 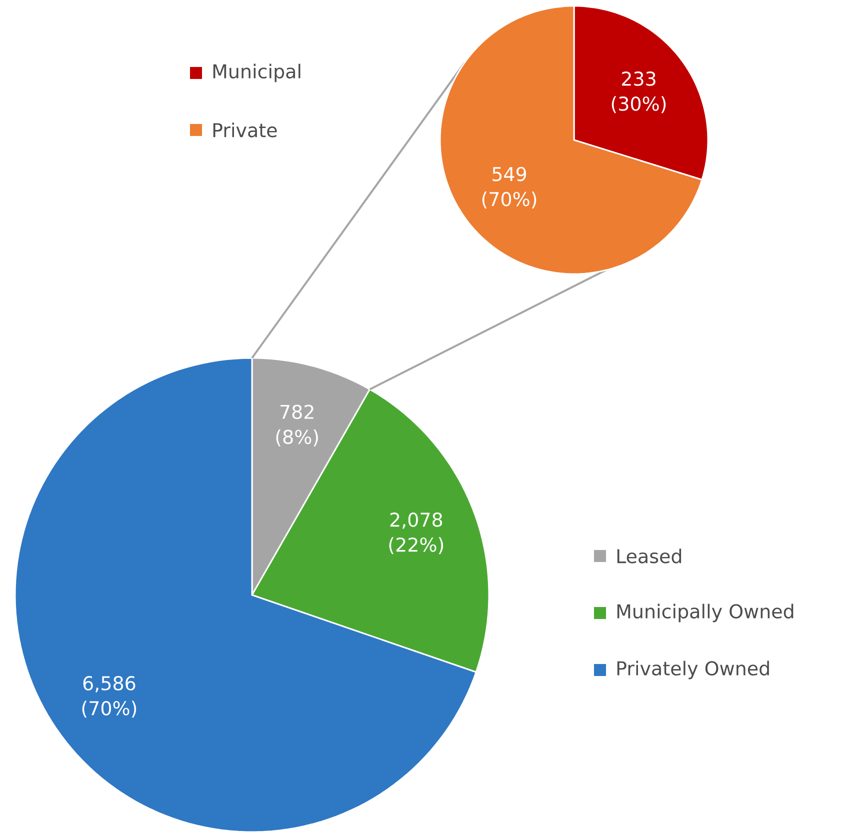 What do you see at coordinates (256, 73) in the screenshot?
I see `legend-label: Municipal` at bounding box center [256, 73].